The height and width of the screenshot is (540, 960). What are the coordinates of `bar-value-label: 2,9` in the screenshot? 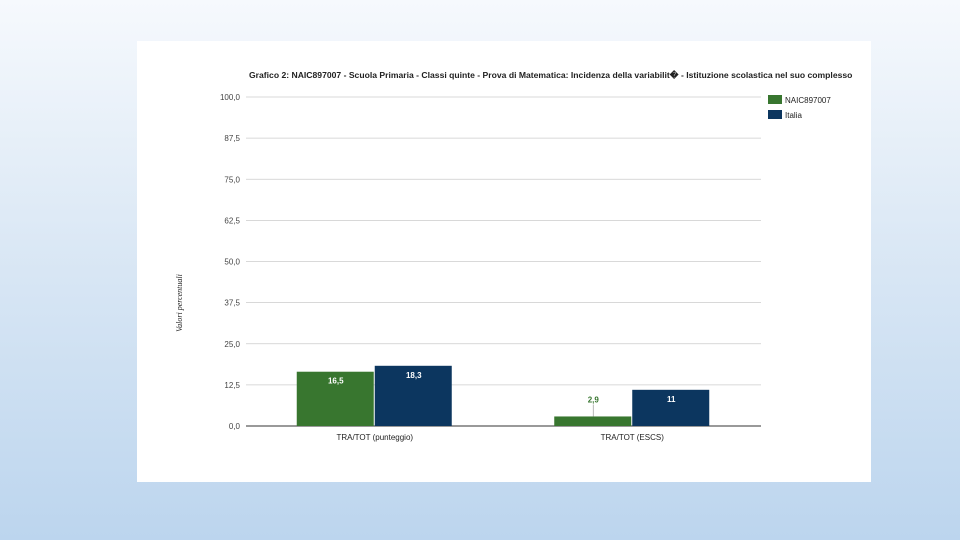 It's located at (594, 399).